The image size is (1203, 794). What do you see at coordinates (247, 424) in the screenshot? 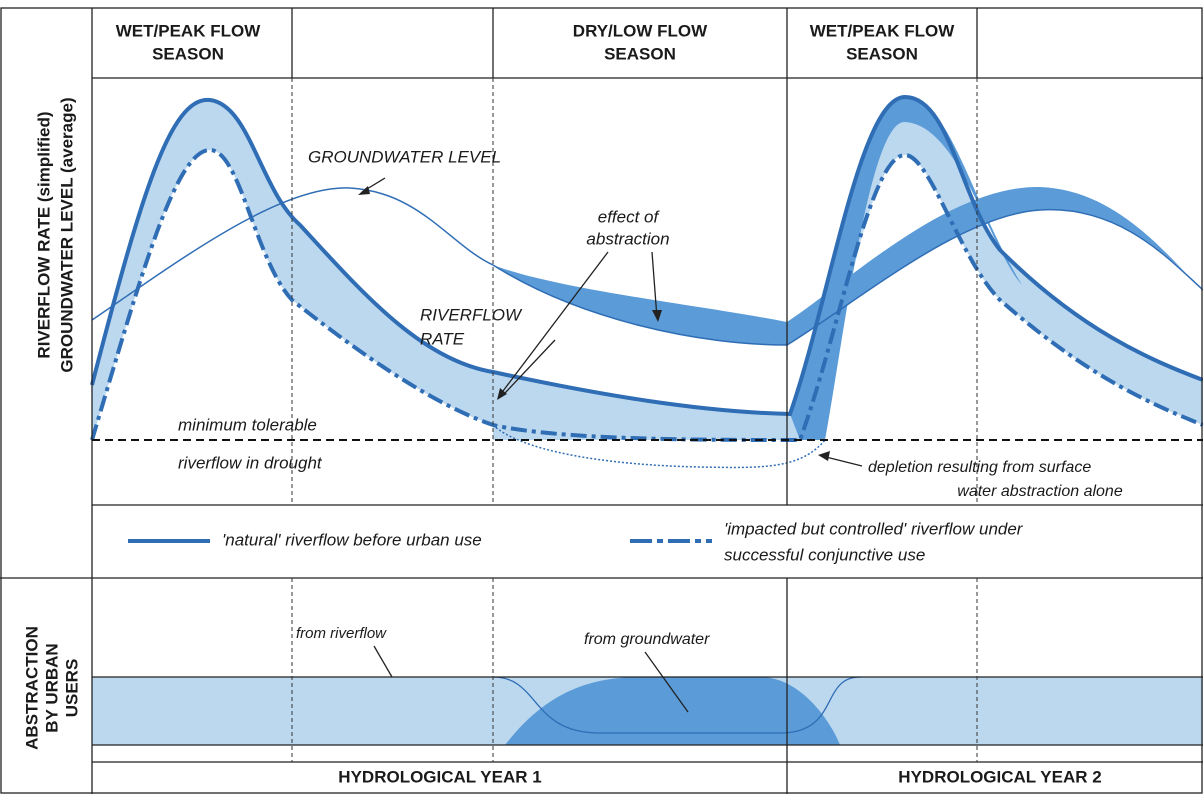
I see `annotation: minimum tolerable` at bounding box center [247, 424].